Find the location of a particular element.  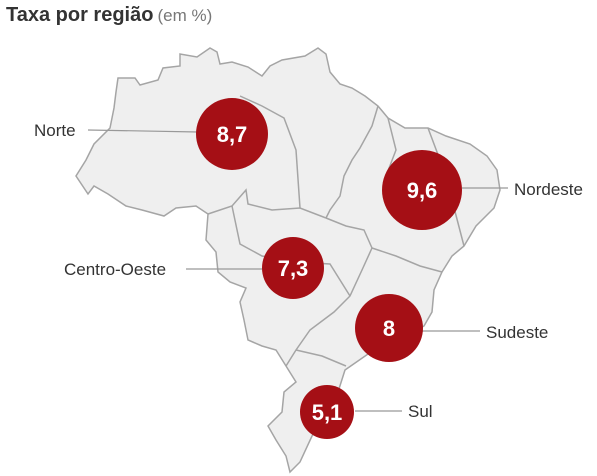

label-sul: Sul is located at coordinates (420, 411).